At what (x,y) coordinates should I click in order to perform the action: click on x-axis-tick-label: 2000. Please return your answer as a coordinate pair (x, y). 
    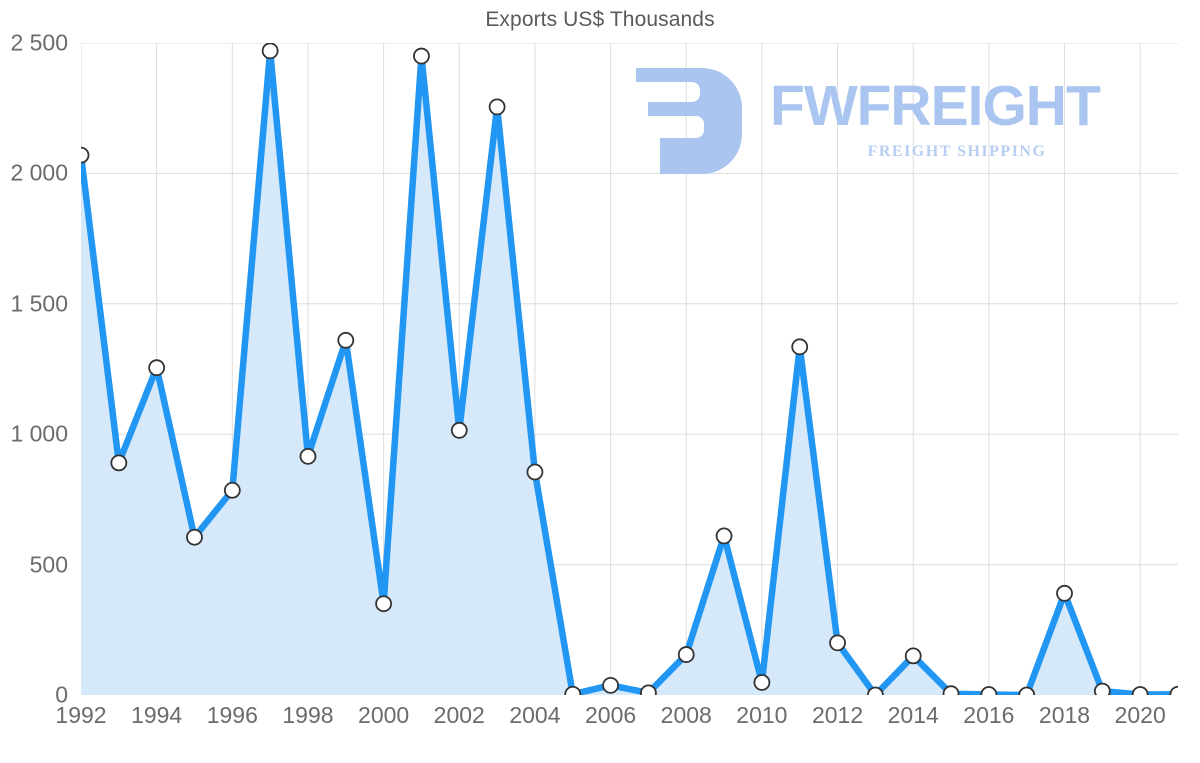
    Looking at the image, I should click on (384, 715).